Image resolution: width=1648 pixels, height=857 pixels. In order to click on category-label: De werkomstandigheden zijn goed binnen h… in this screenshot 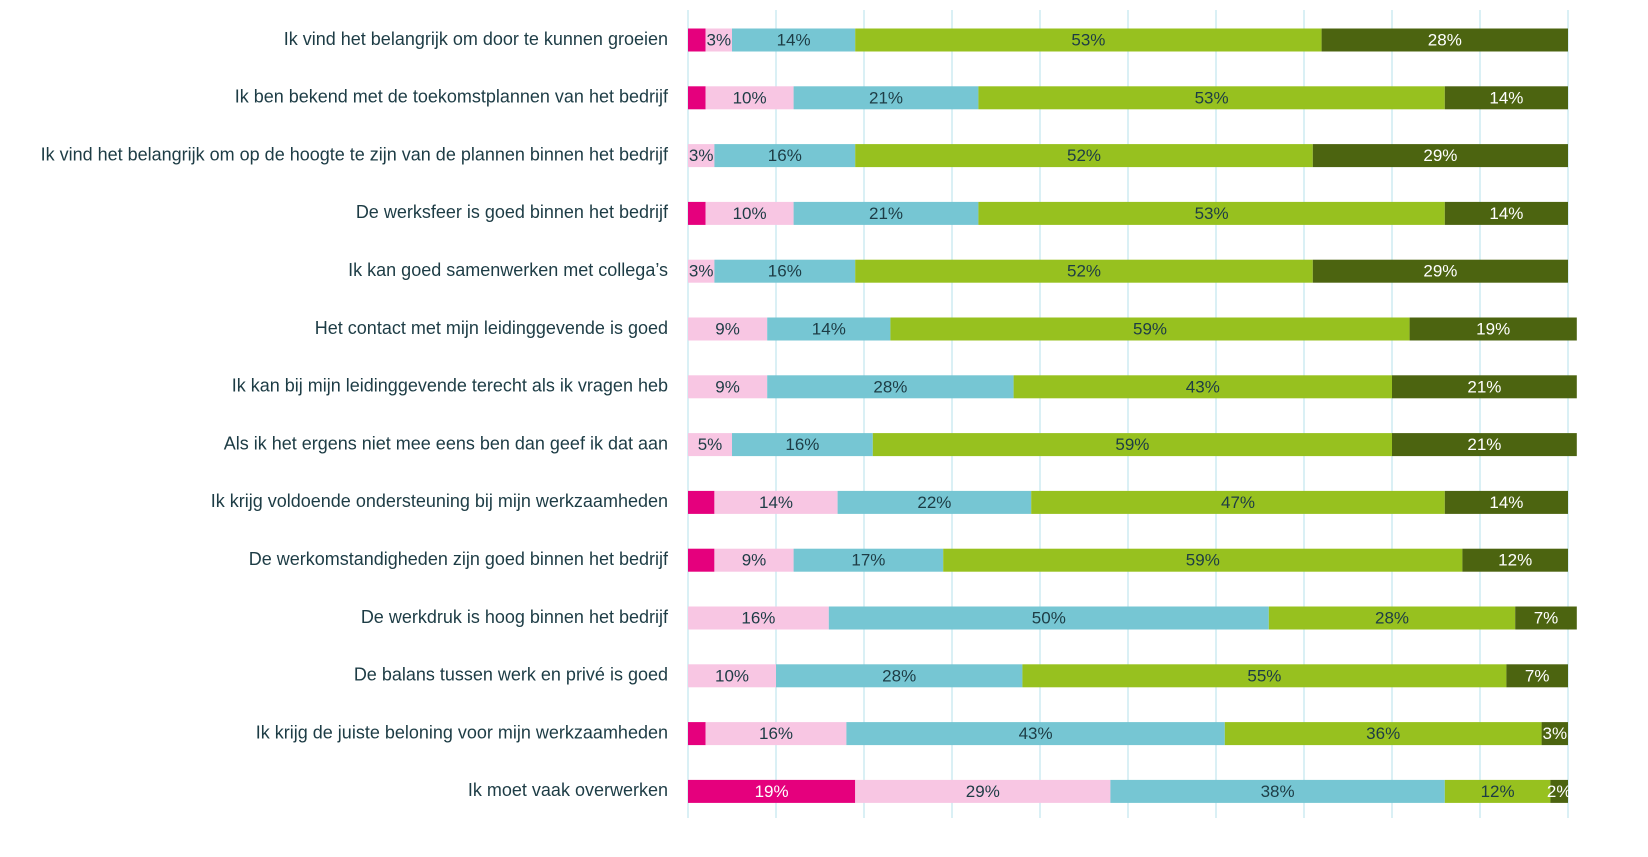, I will do `click(459, 559)`.